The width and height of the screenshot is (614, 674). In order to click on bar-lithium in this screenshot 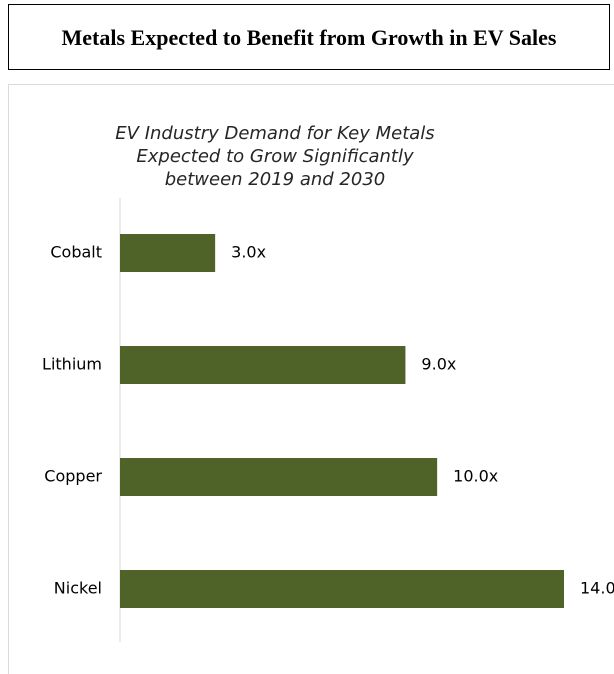, I will do `click(263, 365)`.